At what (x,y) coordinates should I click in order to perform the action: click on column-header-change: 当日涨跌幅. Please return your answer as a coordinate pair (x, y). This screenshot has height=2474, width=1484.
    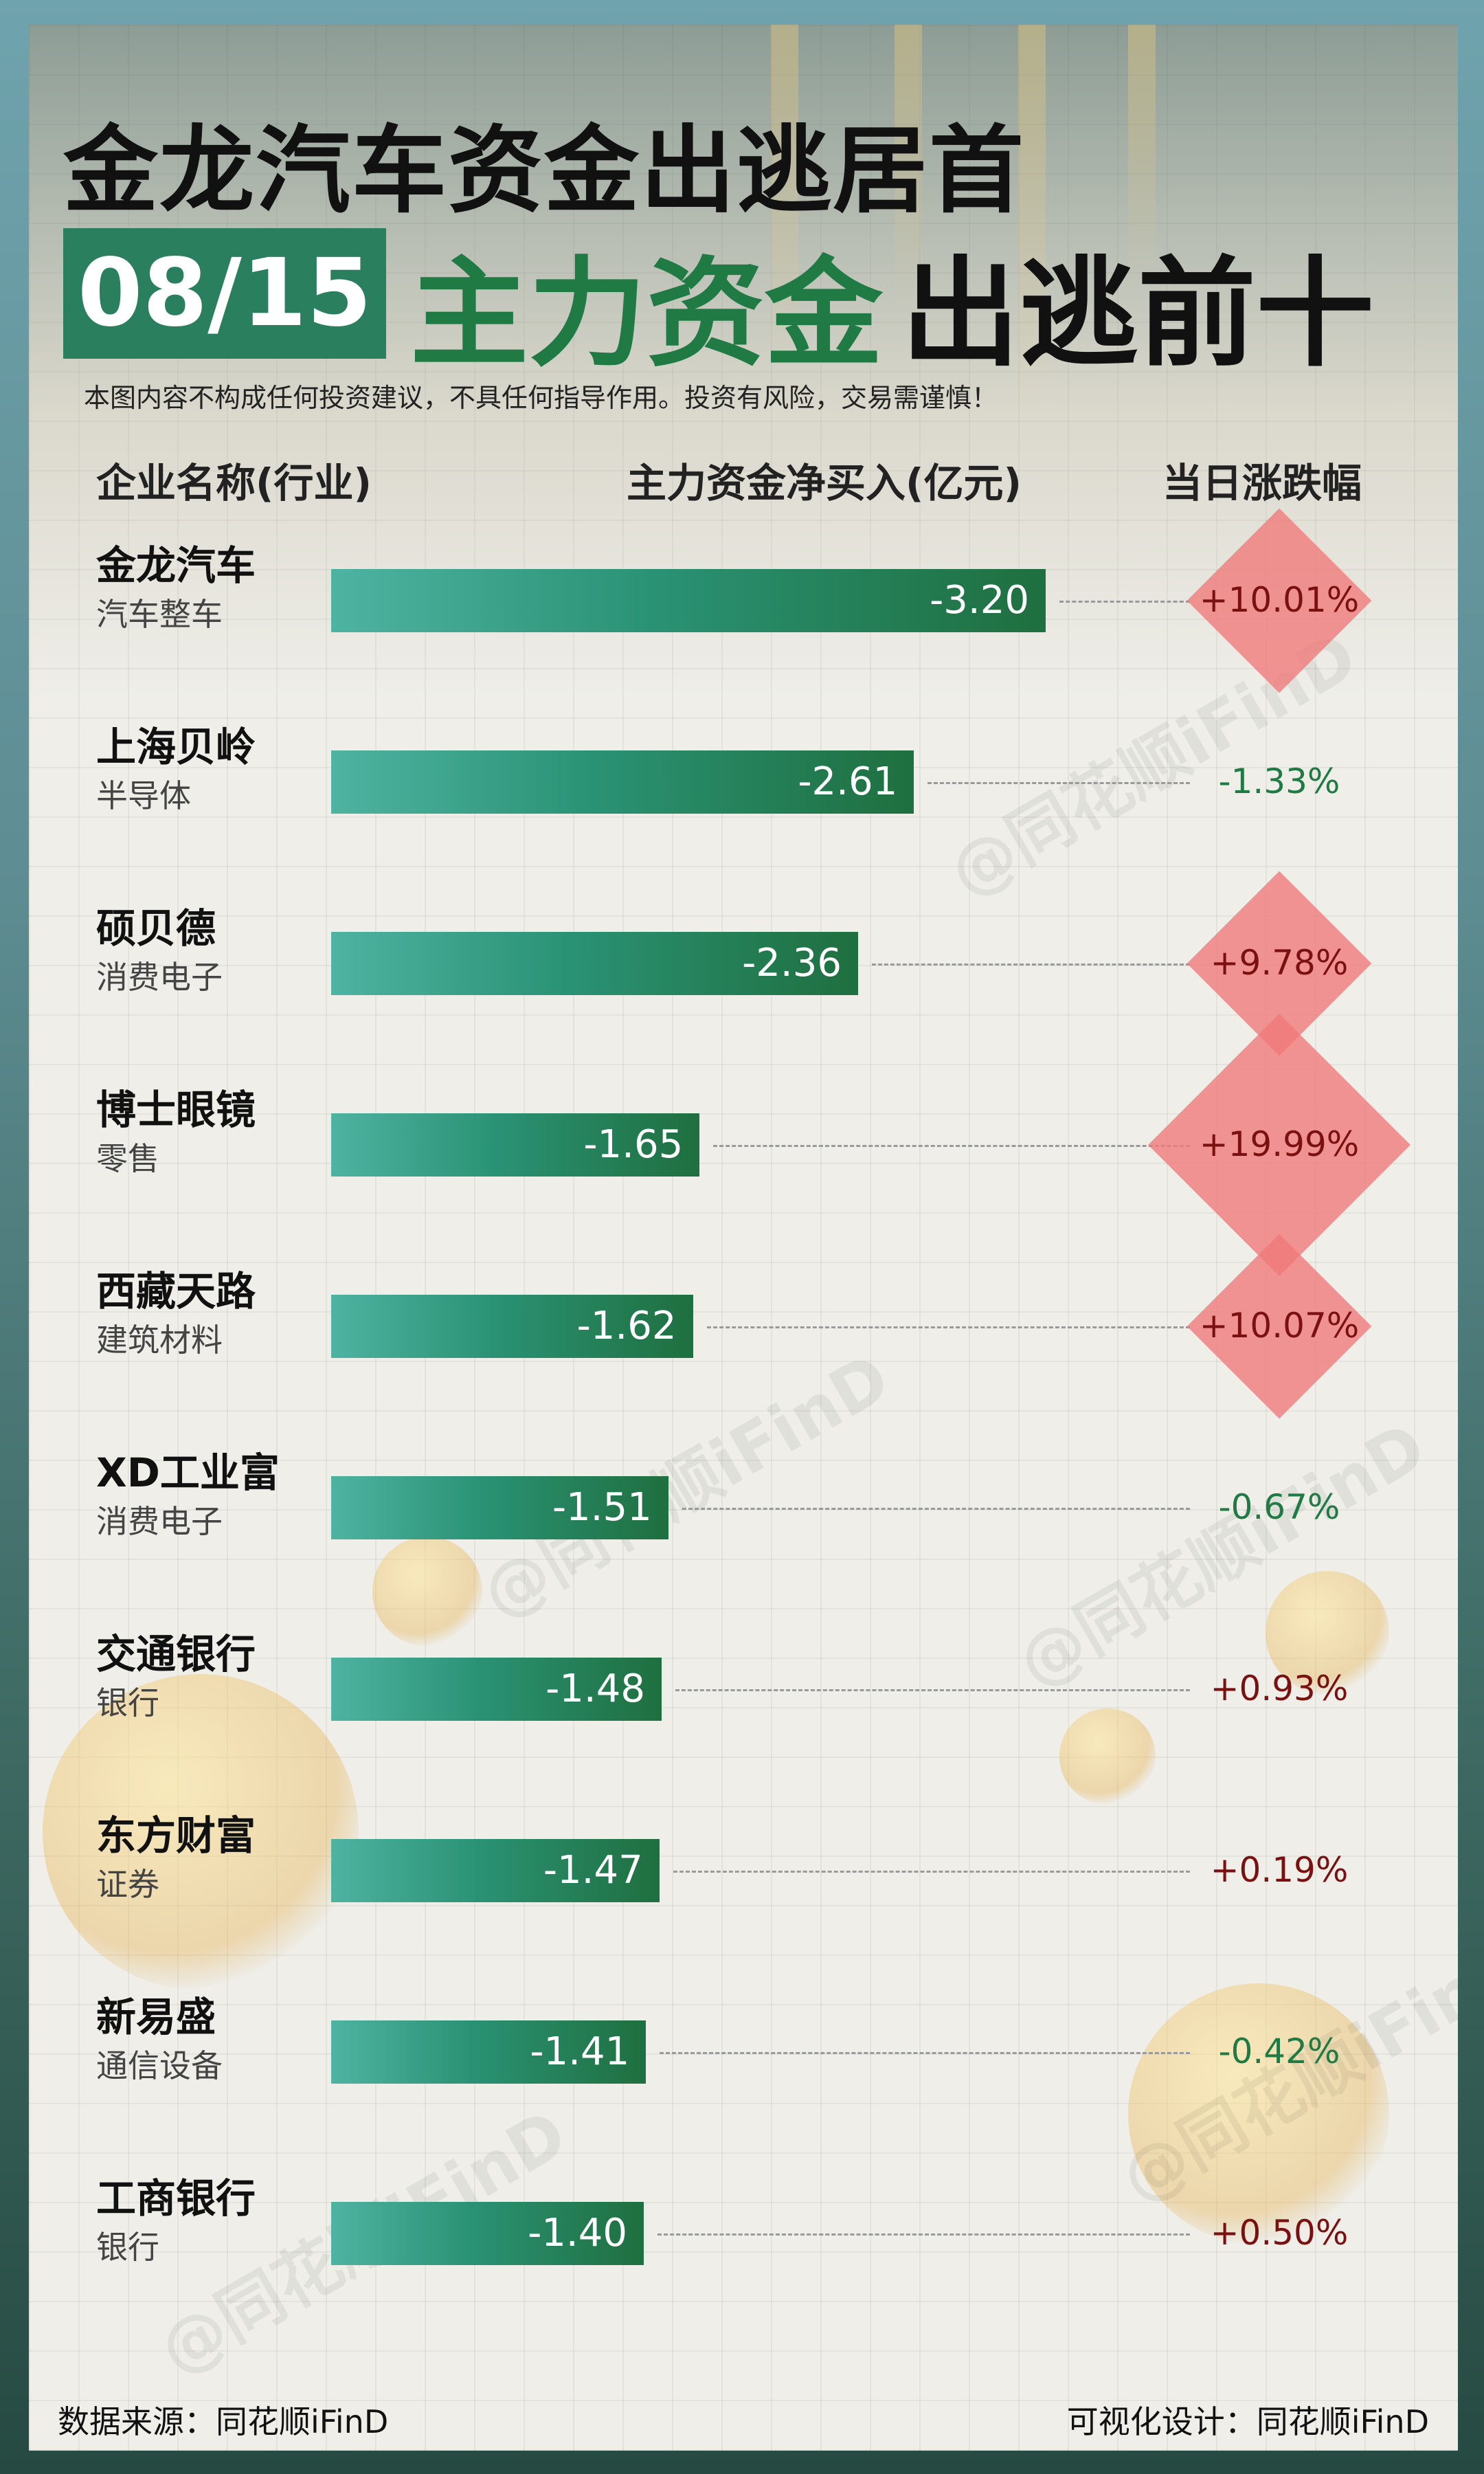
    Looking at the image, I should click on (1262, 483).